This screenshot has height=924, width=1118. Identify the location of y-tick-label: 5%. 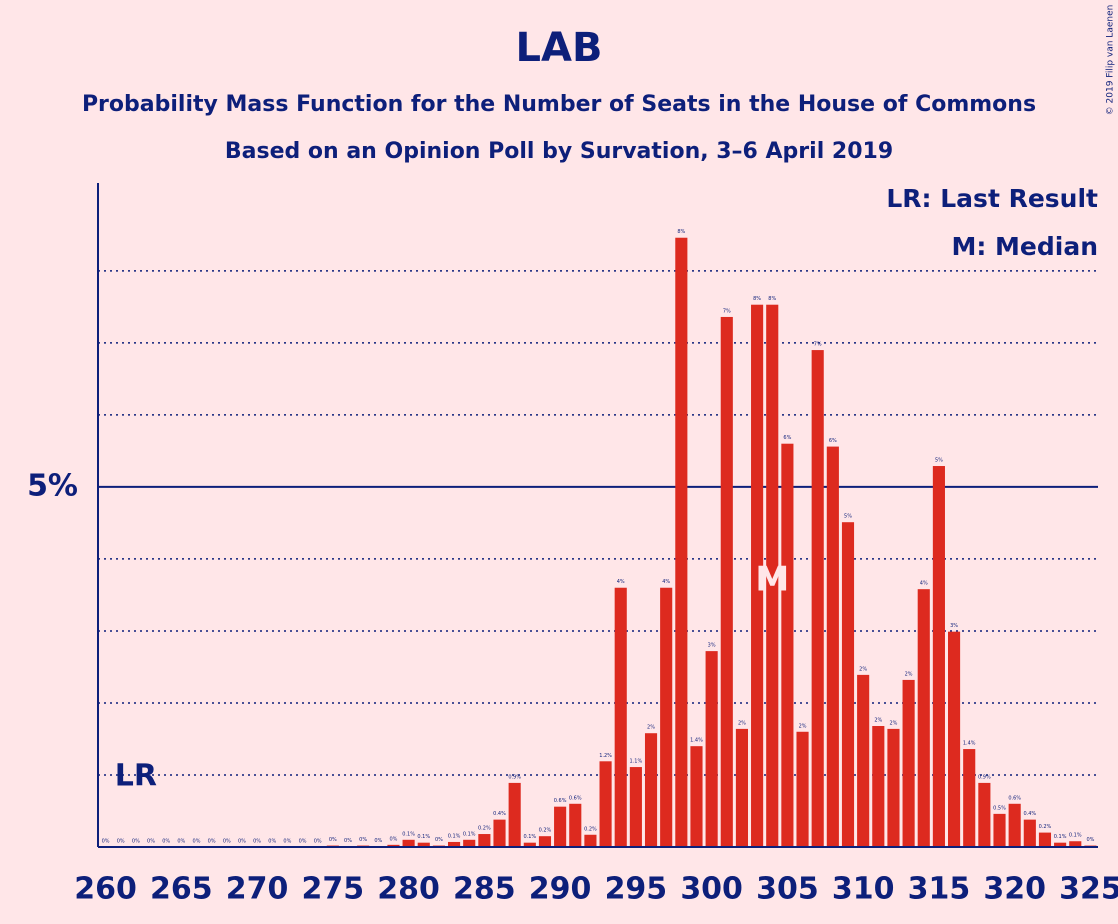
(52, 485).